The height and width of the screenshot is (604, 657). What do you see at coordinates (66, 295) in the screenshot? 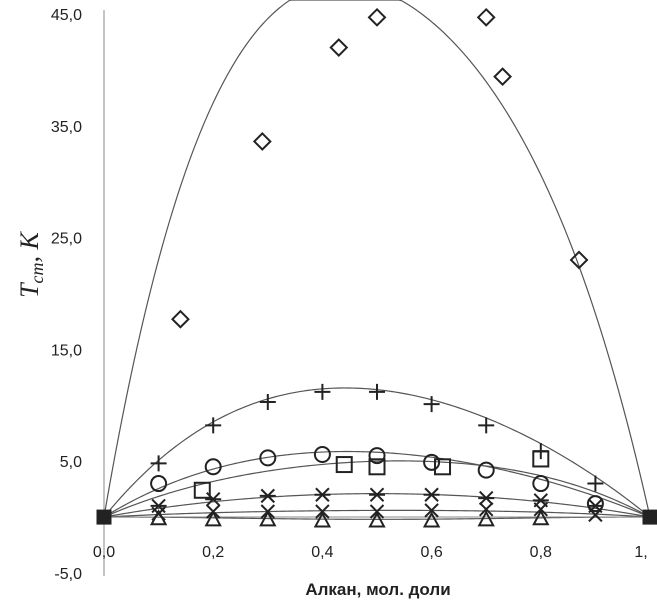
I see `y-tick-labels: 45,0 35,0 25,0 15,0 5,0 -5,0` at bounding box center [66, 295].